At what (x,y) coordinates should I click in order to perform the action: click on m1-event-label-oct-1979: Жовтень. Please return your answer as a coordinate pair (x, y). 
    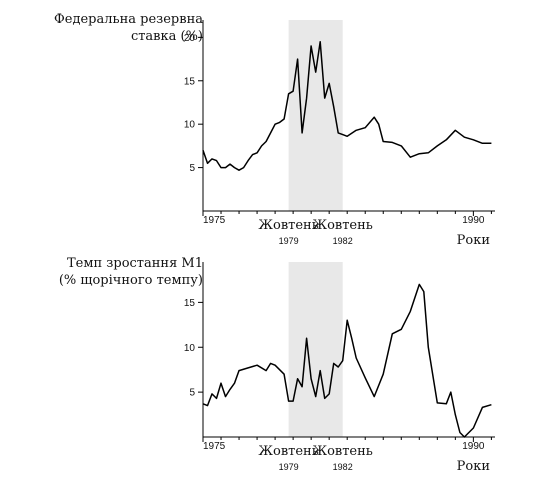
    Looking at the image, I should click on (288, 451).